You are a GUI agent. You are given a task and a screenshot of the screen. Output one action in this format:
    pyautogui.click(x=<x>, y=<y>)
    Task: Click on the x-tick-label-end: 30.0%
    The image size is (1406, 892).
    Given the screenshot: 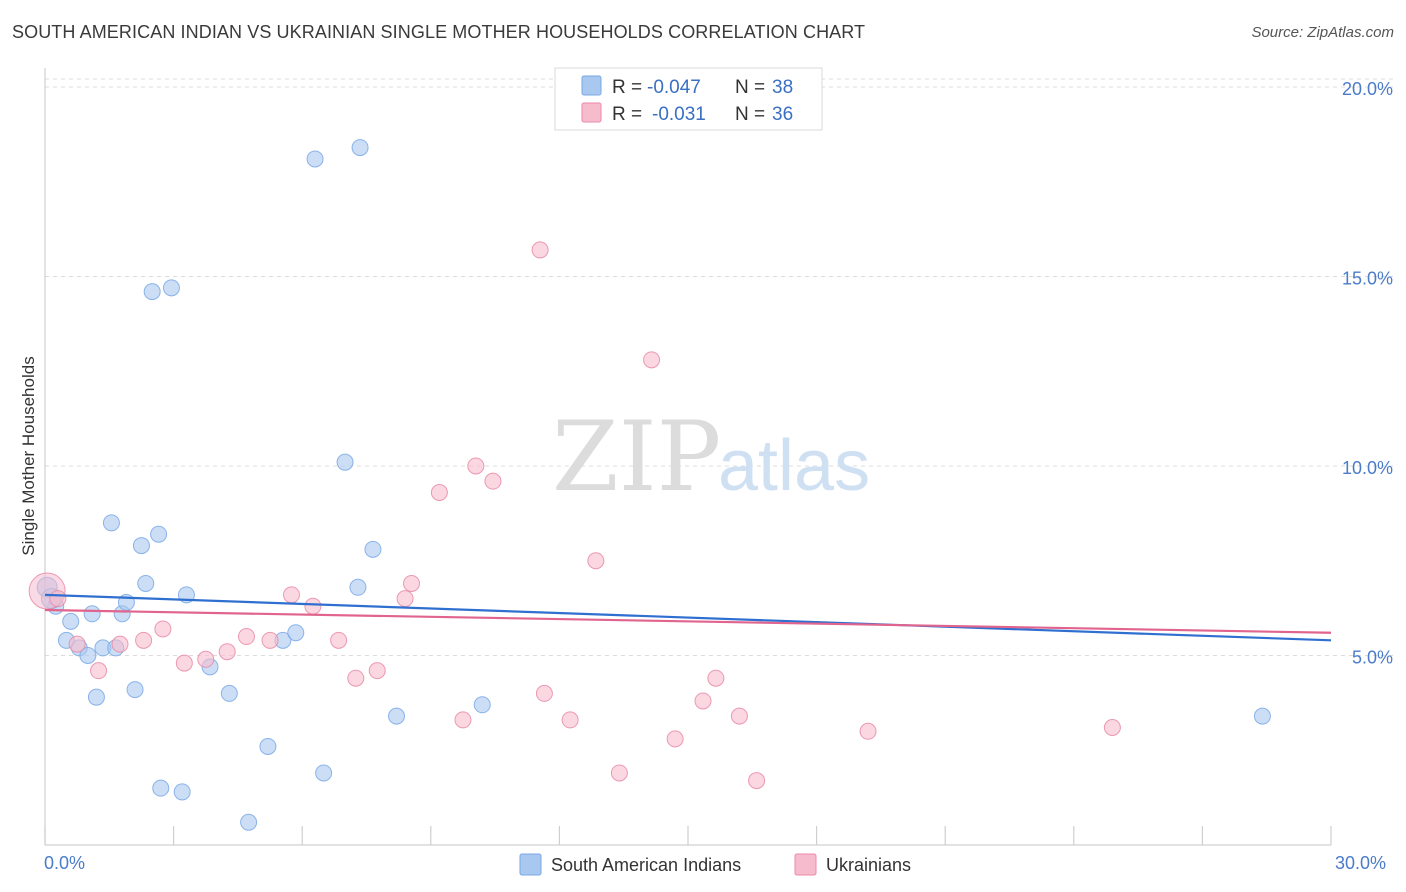 What is the action you would take?
    pyautogui.click(x=1360, y=863)
    